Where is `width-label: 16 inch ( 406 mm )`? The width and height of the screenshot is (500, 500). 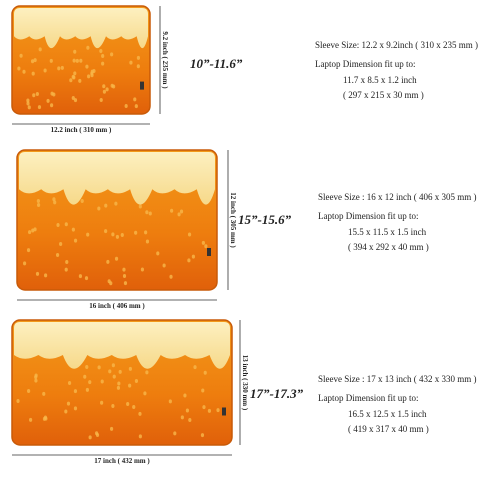
width-label: 16 inch ( 406 mm ) is located at coordinates (117, 306).